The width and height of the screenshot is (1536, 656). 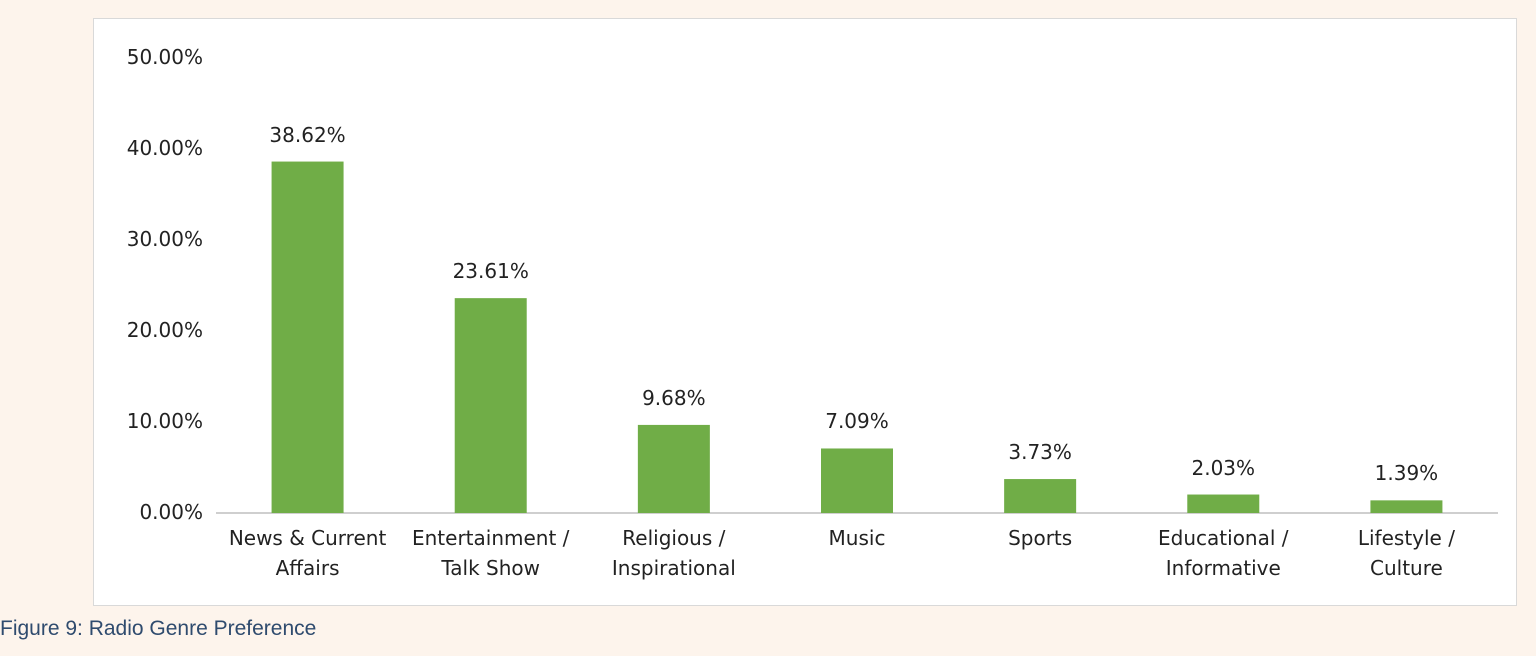 I want to click on value-label: 2.03%, so click(x=1223, y=467).